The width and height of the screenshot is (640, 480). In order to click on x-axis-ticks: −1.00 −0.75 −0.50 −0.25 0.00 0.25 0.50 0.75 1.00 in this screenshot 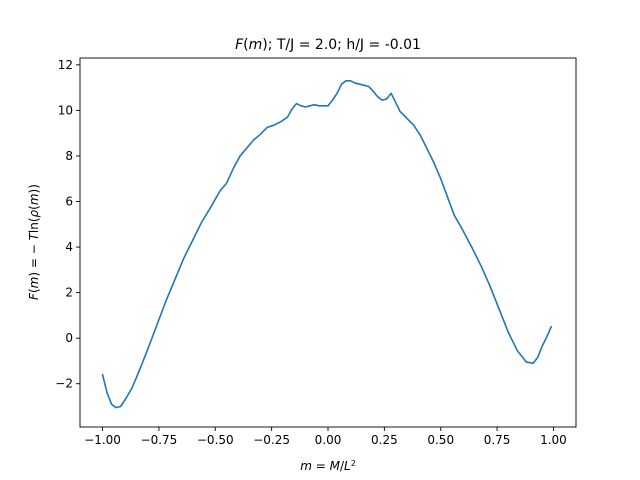, I will do `click(325, 437)`.